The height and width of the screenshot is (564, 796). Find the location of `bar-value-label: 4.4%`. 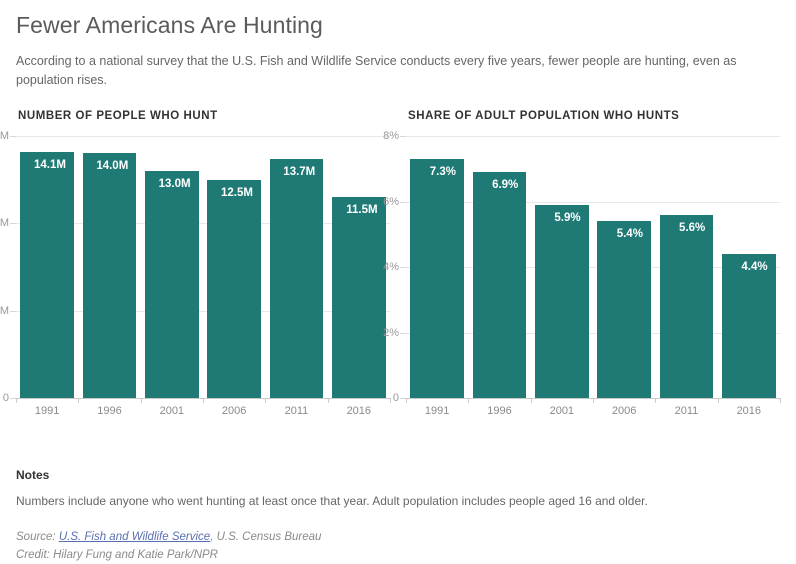

bar-value-label: 4.4% is located at coordinates (754, 266).